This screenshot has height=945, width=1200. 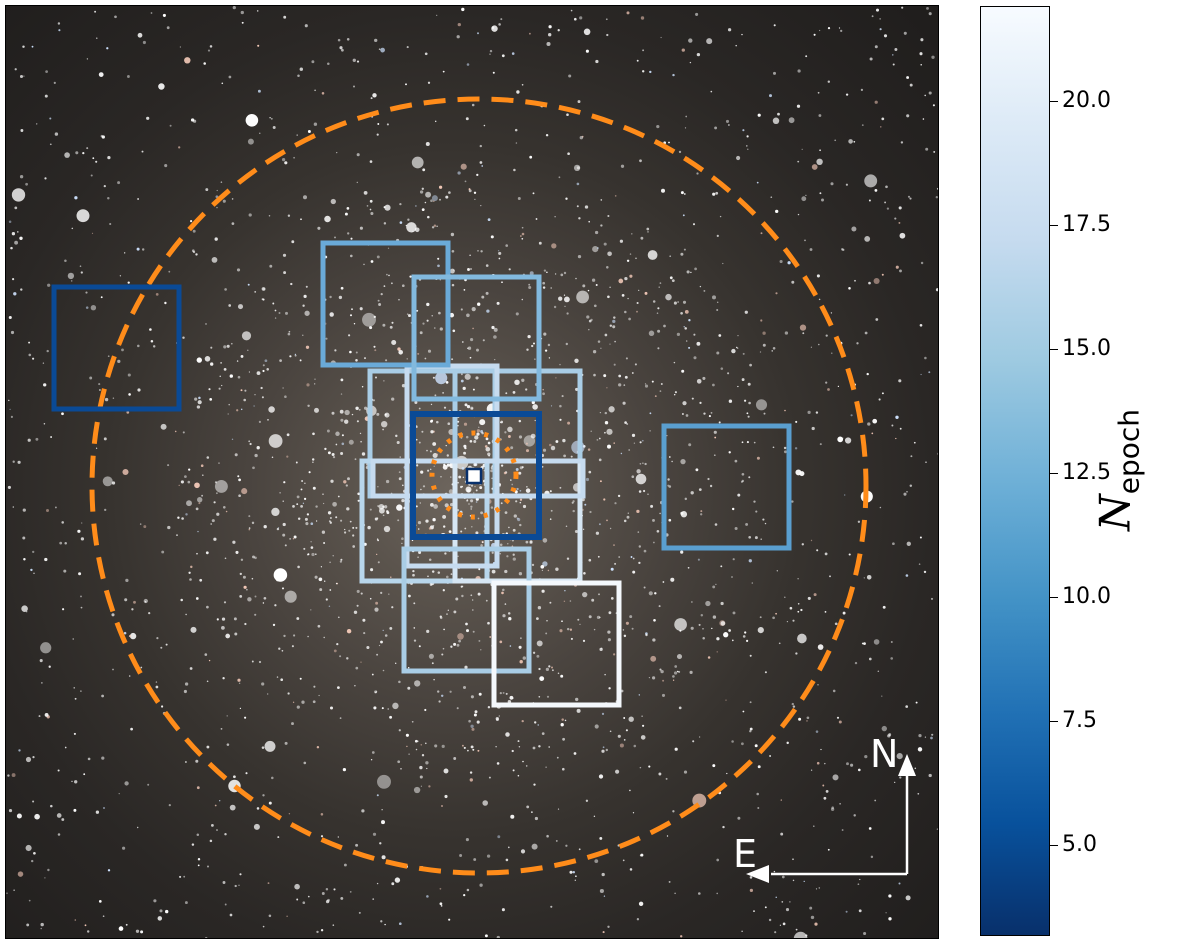 I want to click on colorbar-tick-label: 12.5, so click(x=1086, y=472).